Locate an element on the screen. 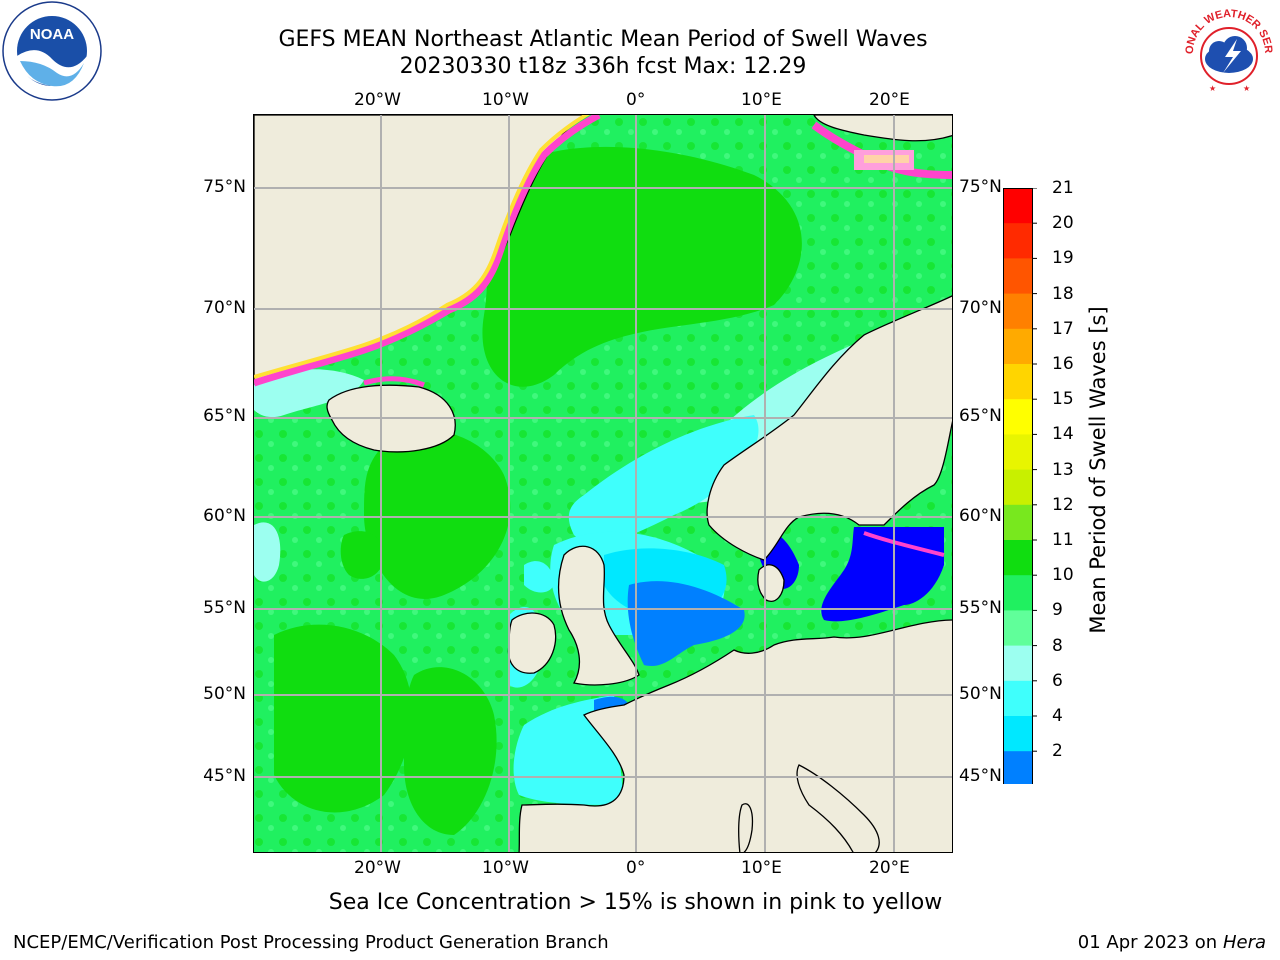 The height and width of the screenshot is (960, 1280). footer-date-text: 01 Apr 2023 on is located at coordinates (1150, 942).